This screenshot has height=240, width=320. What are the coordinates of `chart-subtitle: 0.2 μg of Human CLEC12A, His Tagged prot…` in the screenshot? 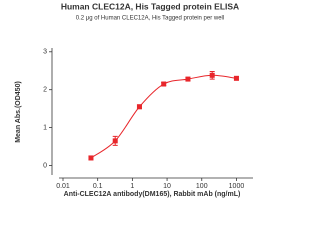 It's located at (150, 19).